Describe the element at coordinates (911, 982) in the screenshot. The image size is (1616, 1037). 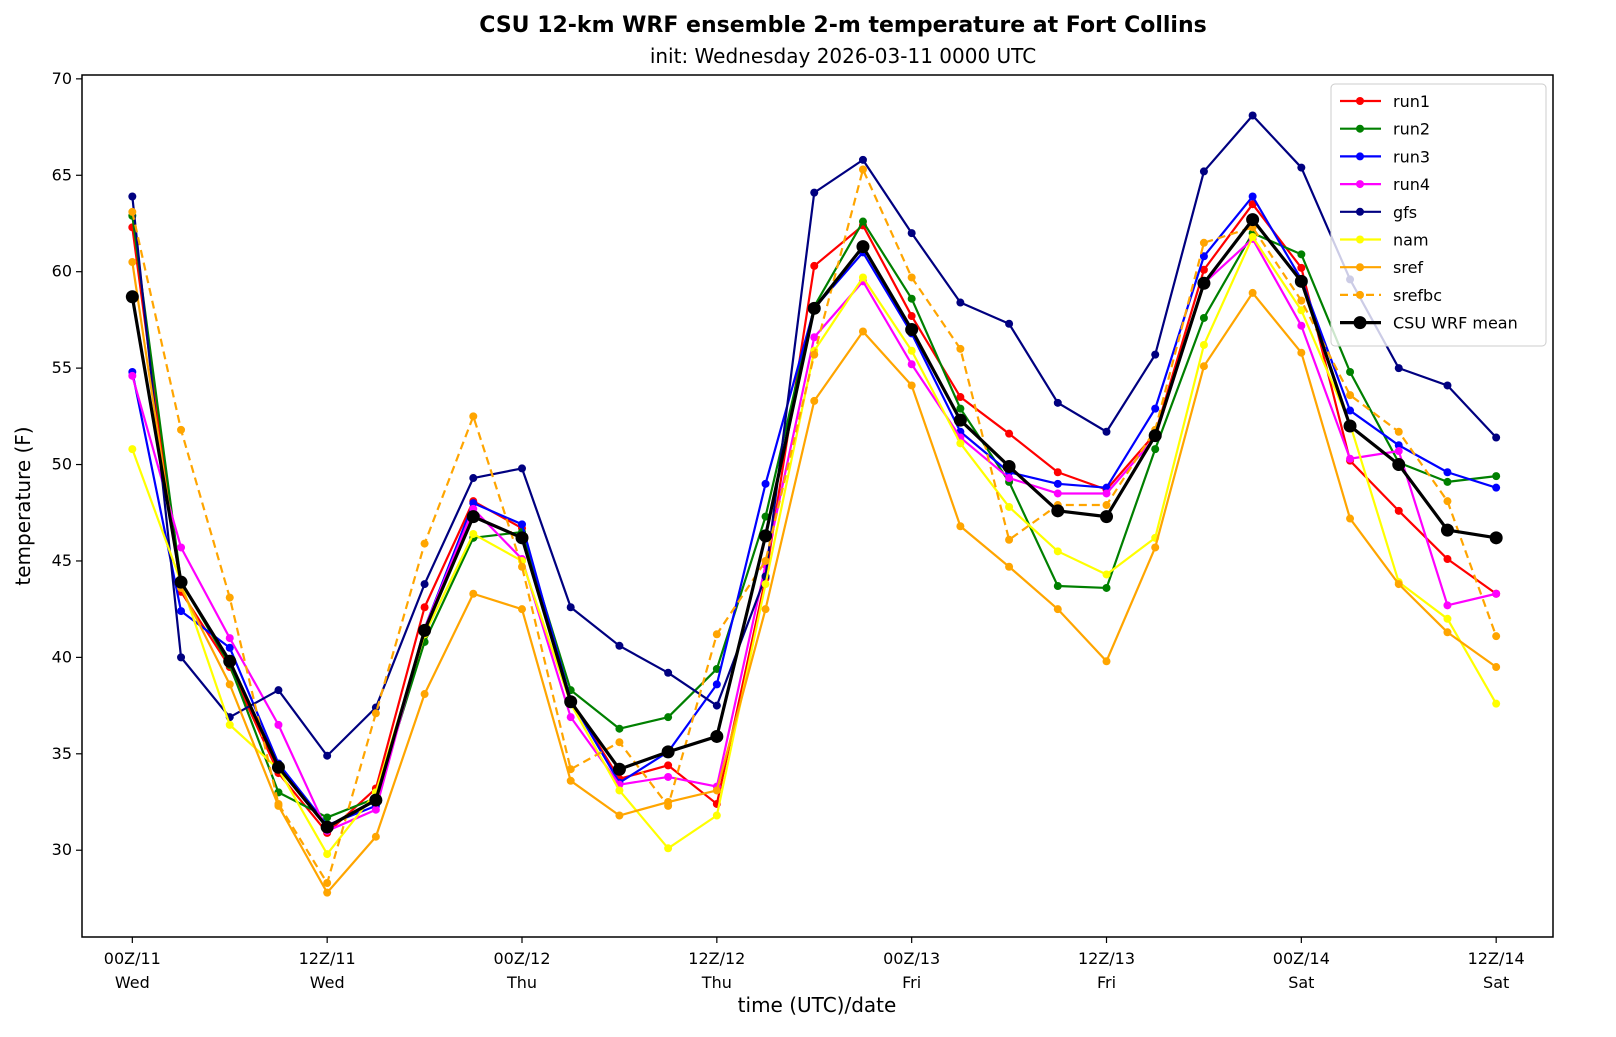
I see `x-tick-label-day: Fri` at that location.